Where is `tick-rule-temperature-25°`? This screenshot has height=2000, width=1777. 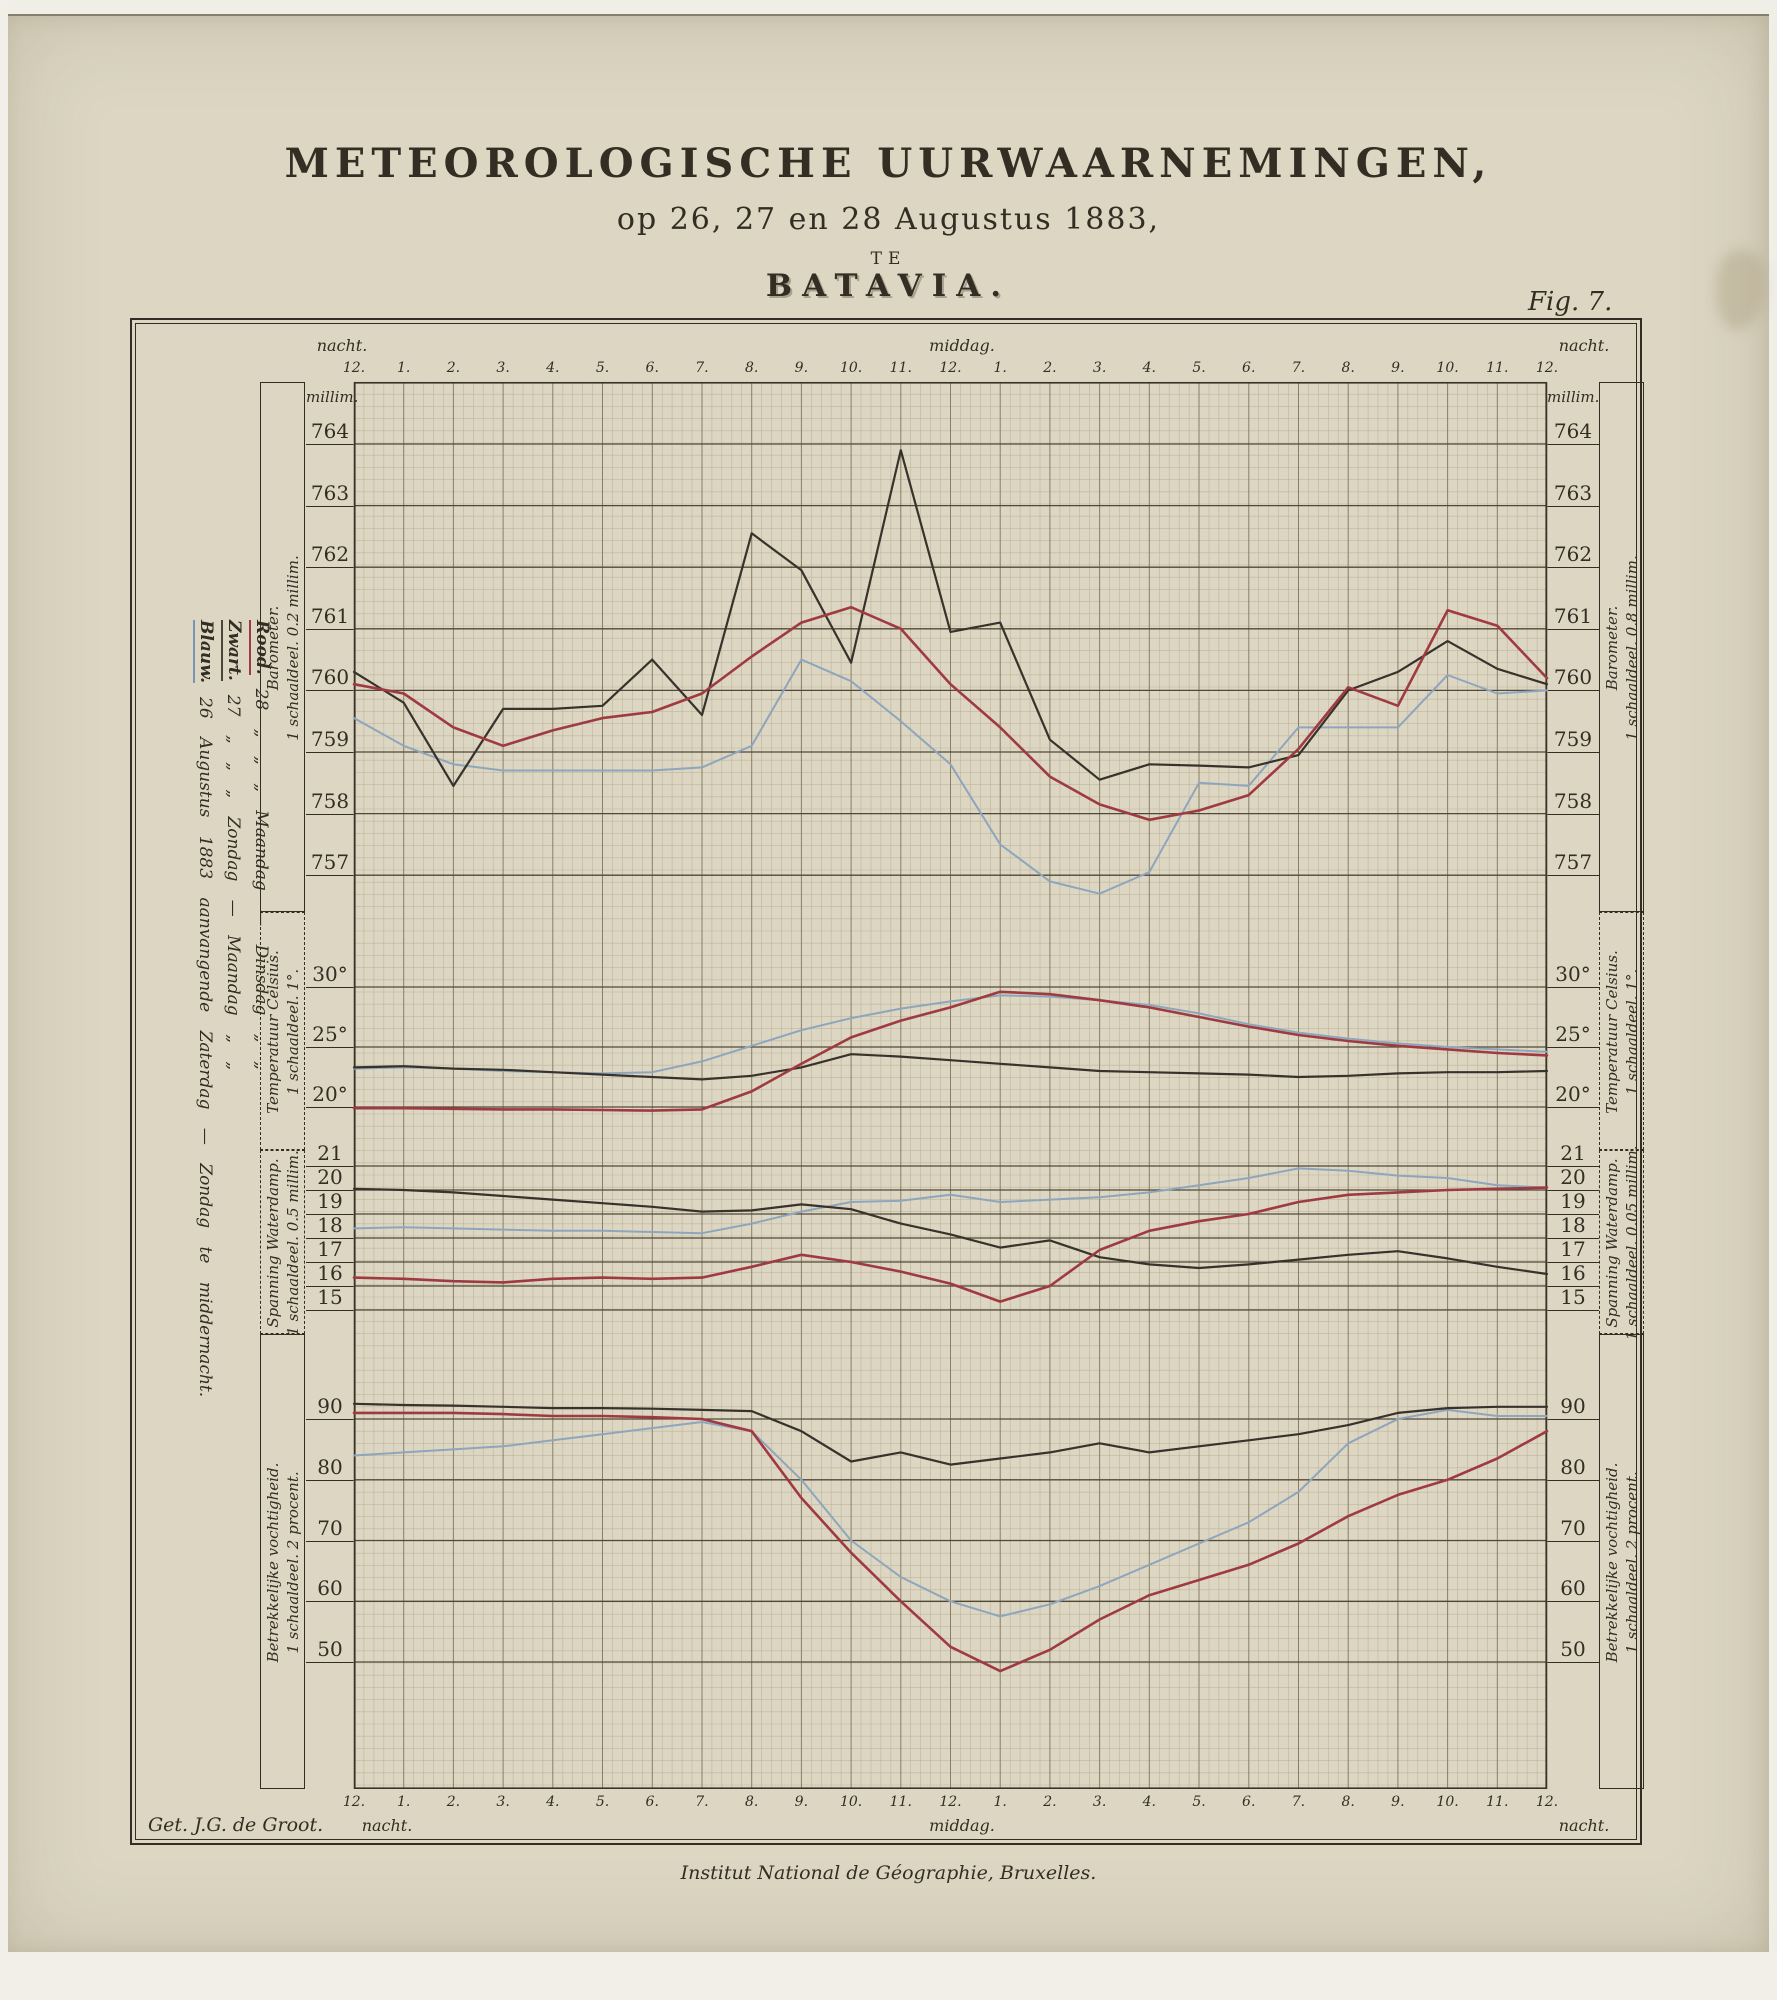
tick-rule-temperature-25° is located at coordinates (1573, 1047).